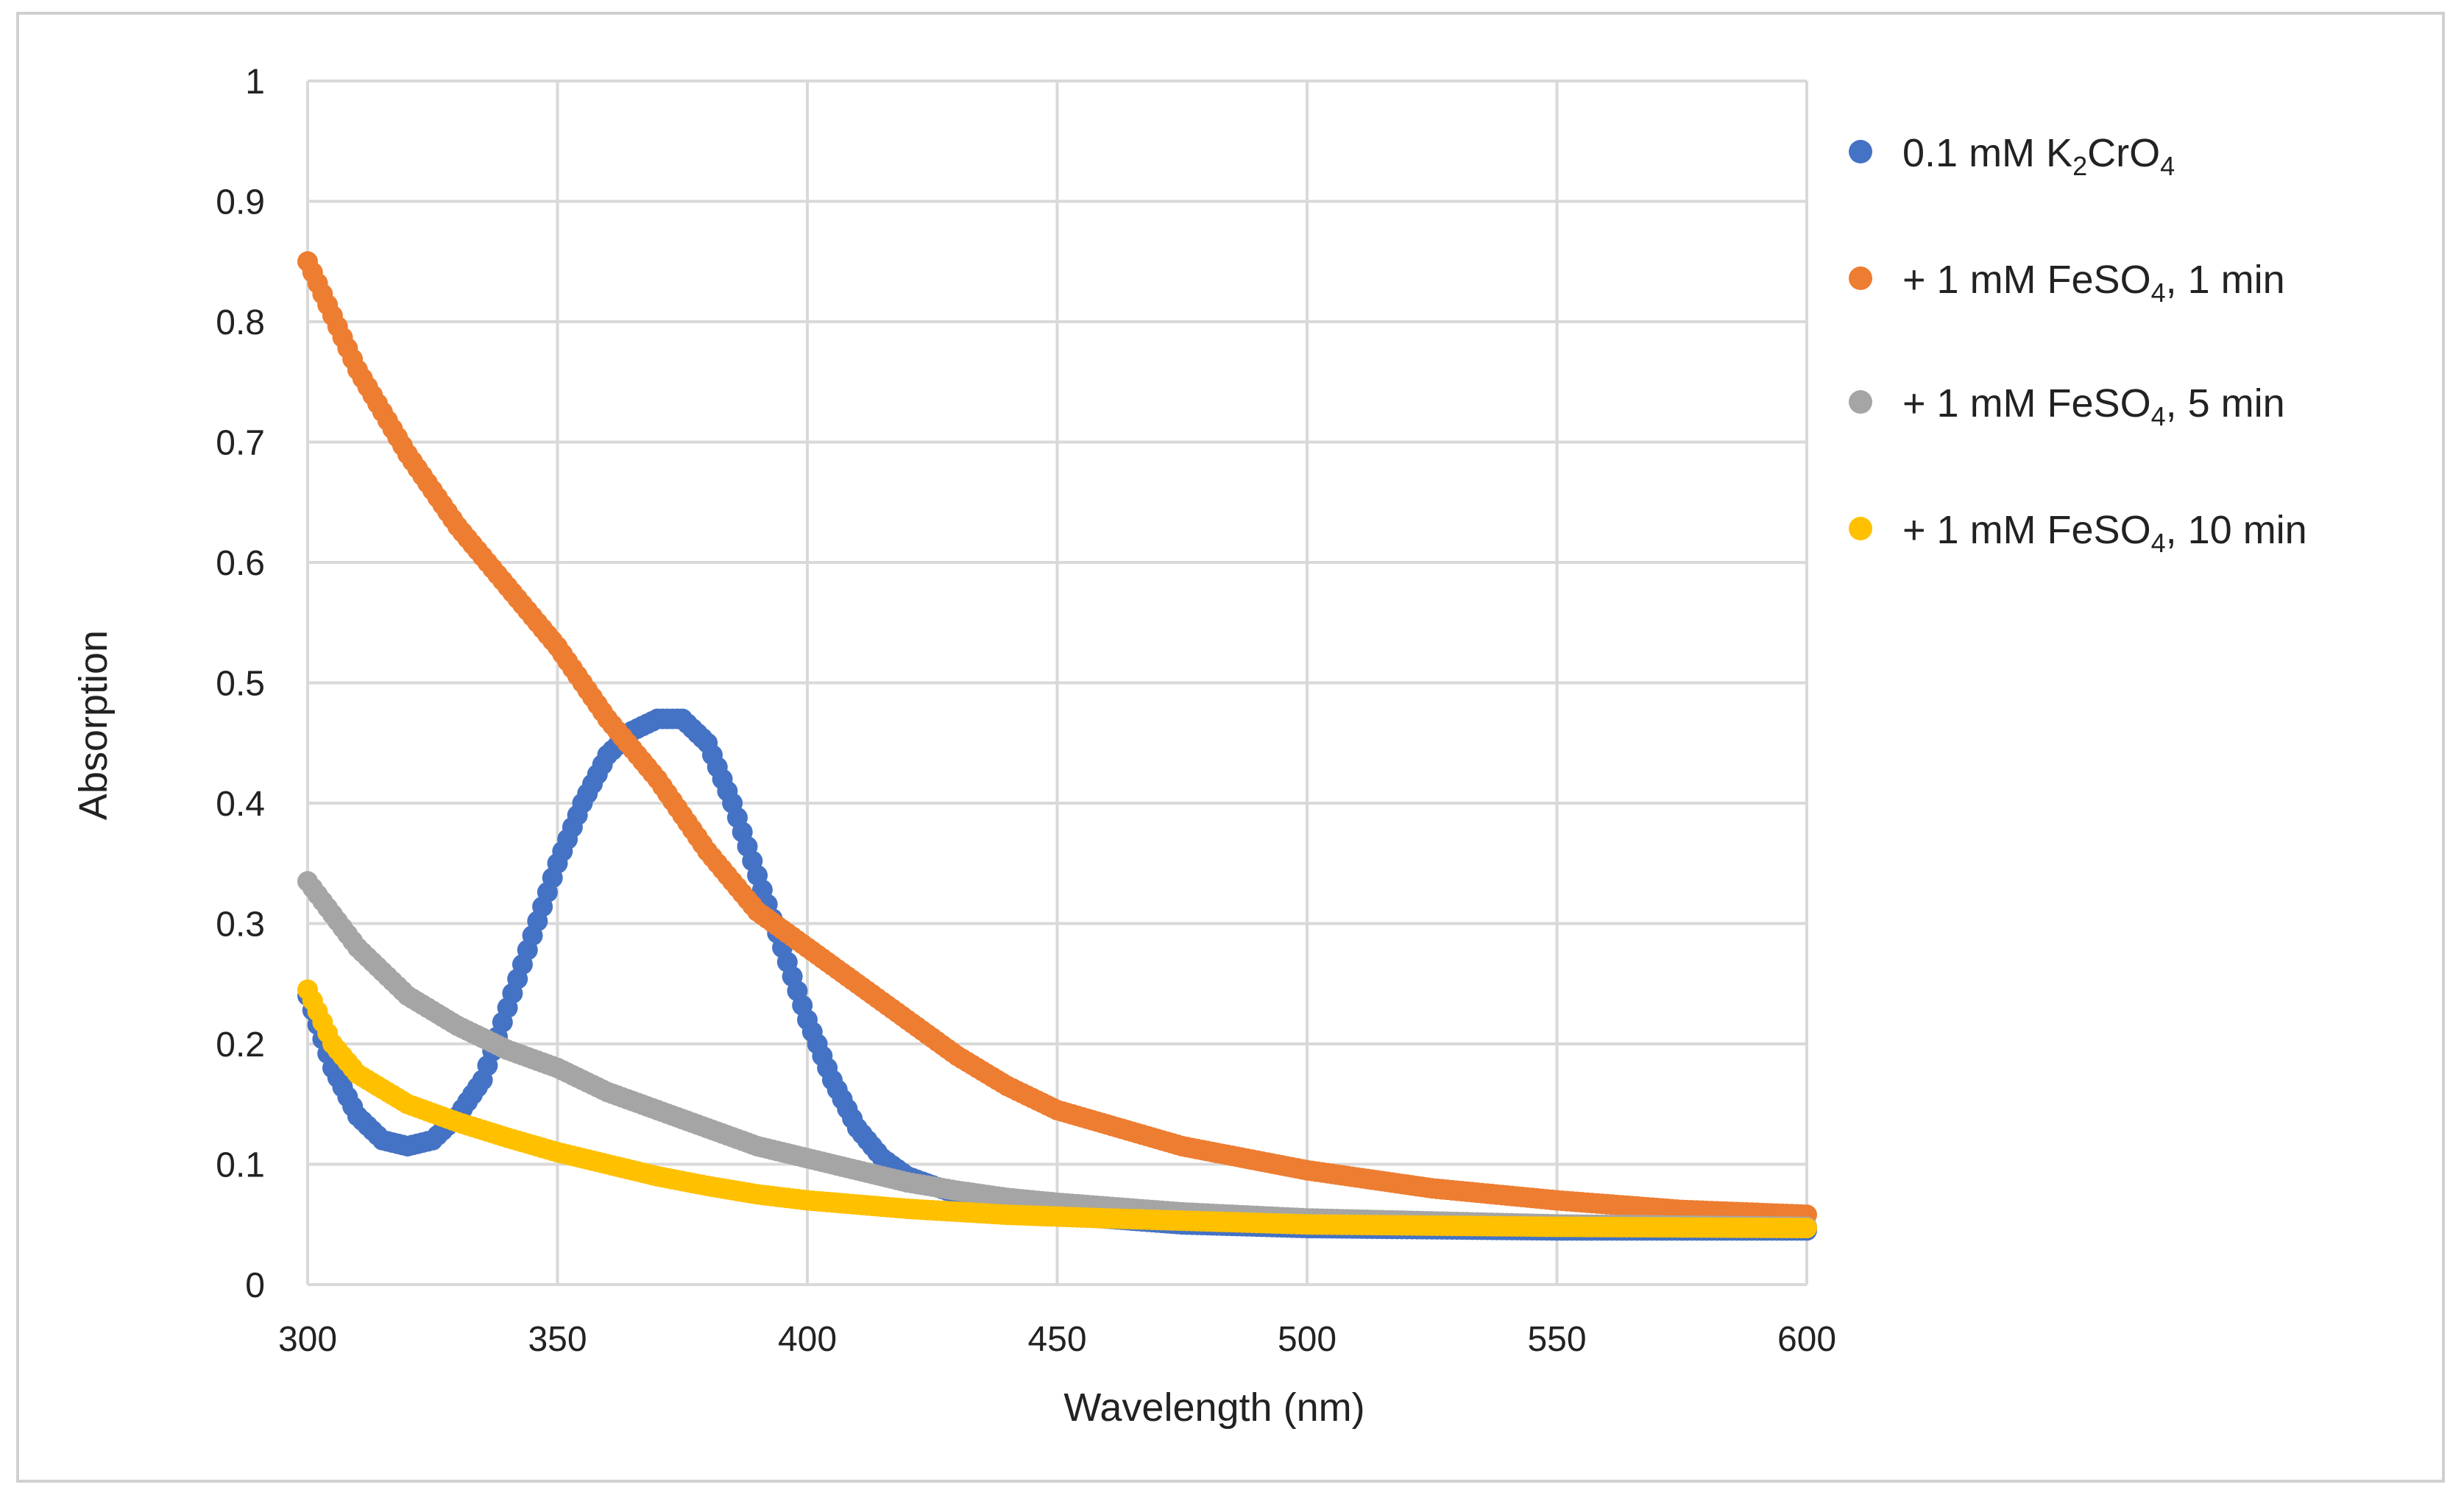  I want to click on x-axis-title: Wavelength (nm), so click(1214, 1407).